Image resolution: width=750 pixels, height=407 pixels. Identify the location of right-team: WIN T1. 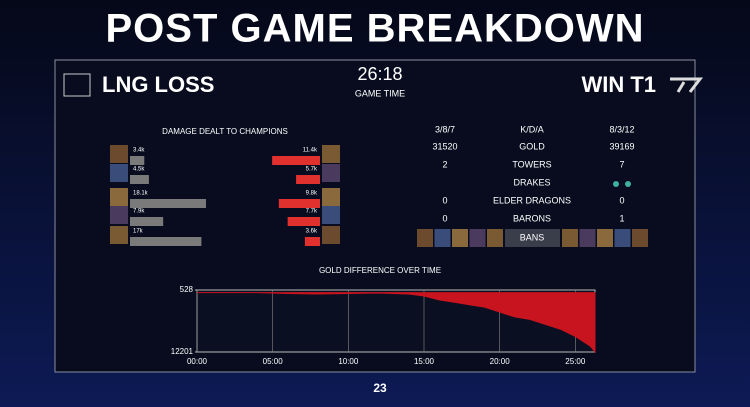
(618, 84).